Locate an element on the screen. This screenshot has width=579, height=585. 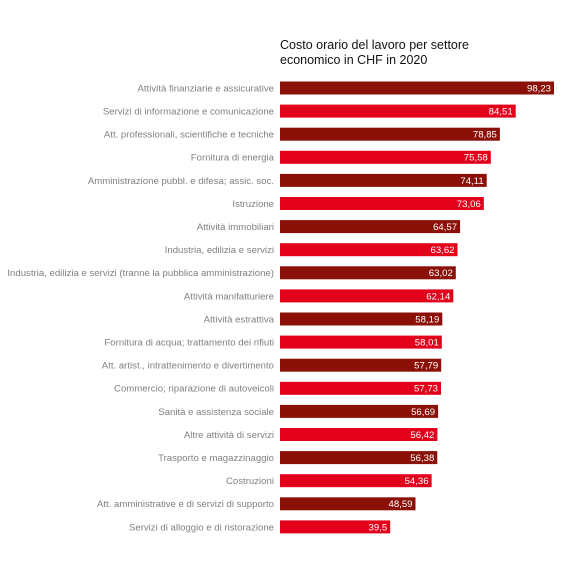
value-label-1: 98,23 is located at coordinates (539, 88).